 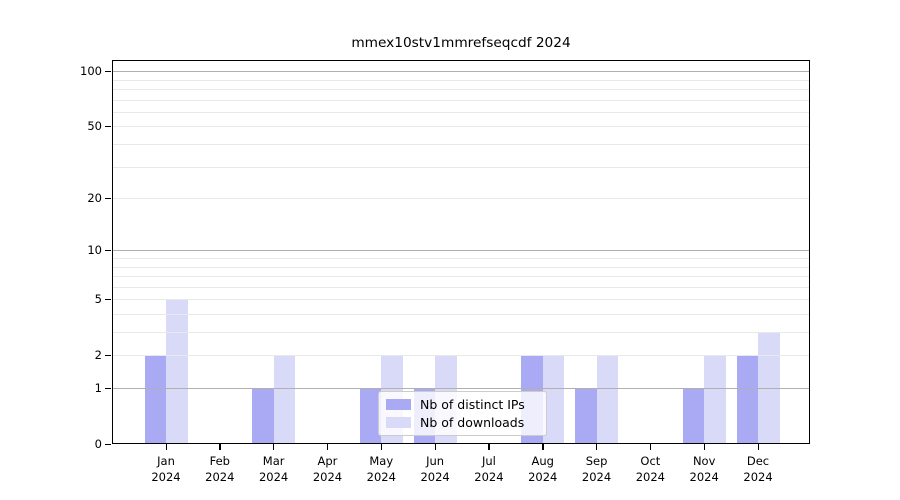 I want to click on xtick-year-dec: 2024, so click(x=758, y=477).